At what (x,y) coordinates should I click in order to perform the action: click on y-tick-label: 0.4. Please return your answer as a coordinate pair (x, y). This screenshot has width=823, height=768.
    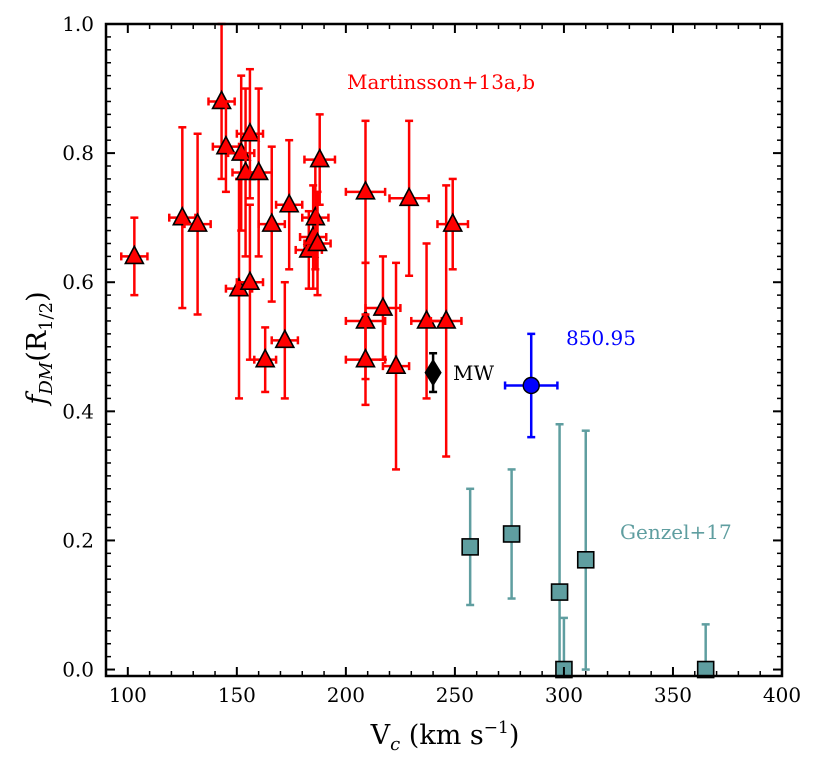
    Looking at the image, I should click on (78, 411).